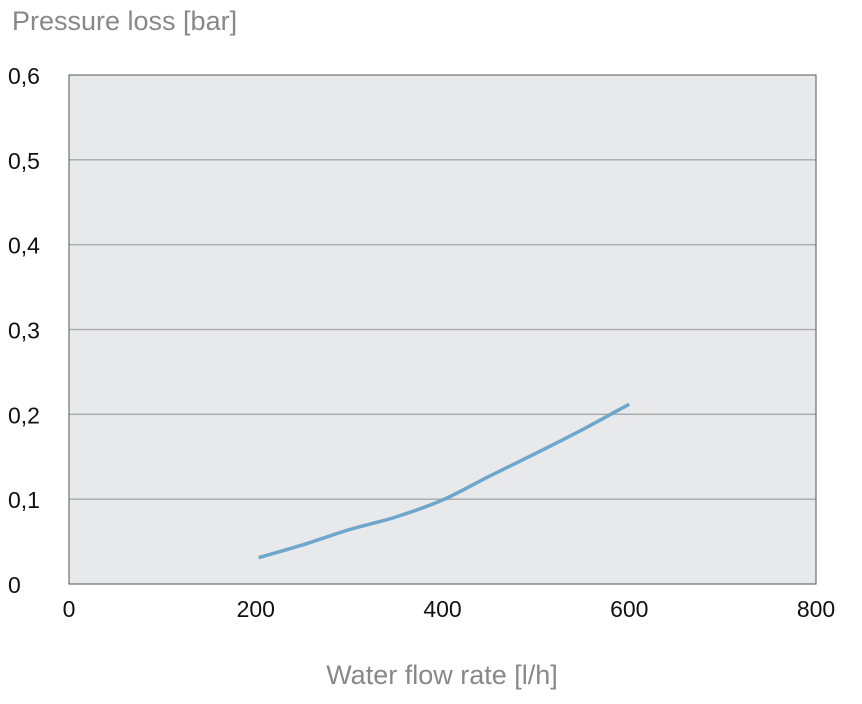  What do you see at coordinates (816, 609) in the screenshot?
I see `x-tick-label: 800` at bounding box center [816, 609].